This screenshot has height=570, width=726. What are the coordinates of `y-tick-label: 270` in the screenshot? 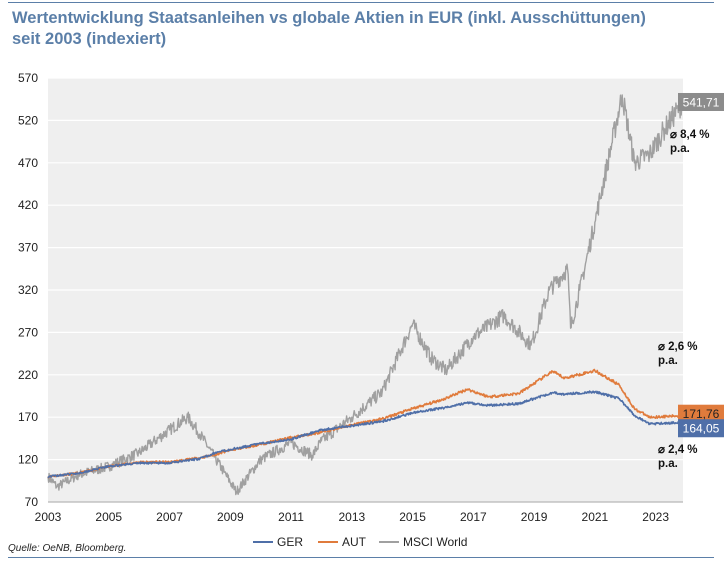 It's located at (28, 332).